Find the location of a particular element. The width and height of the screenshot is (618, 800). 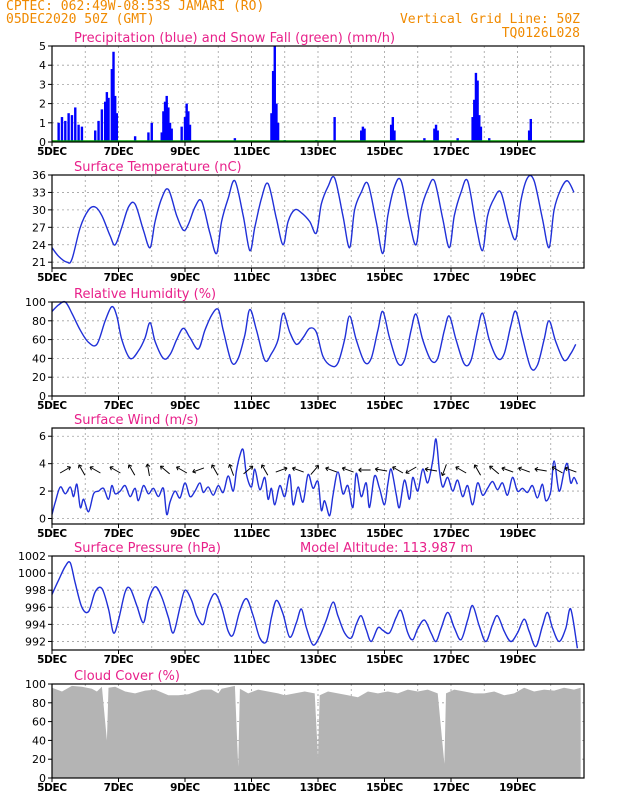

panel-title: Surface Pressure (hPa) is located at coordinates (147, 548).